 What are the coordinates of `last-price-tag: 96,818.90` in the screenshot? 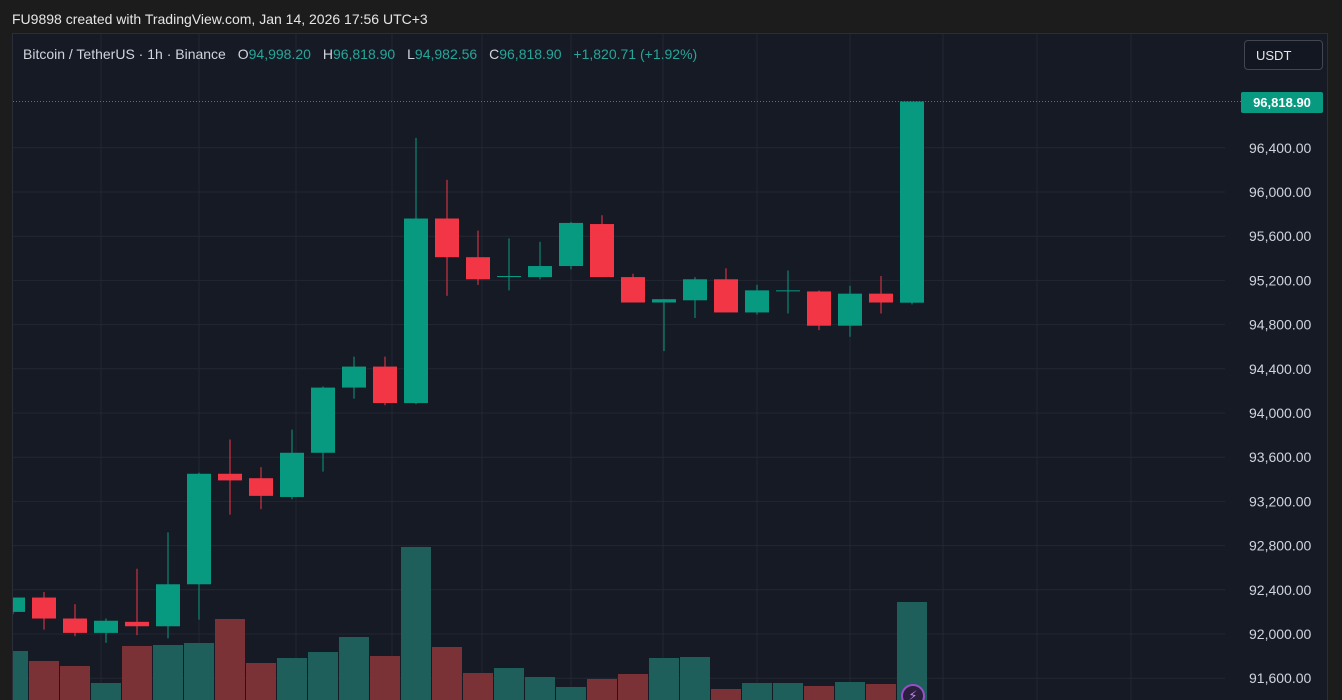 It's located at (1282, 102).